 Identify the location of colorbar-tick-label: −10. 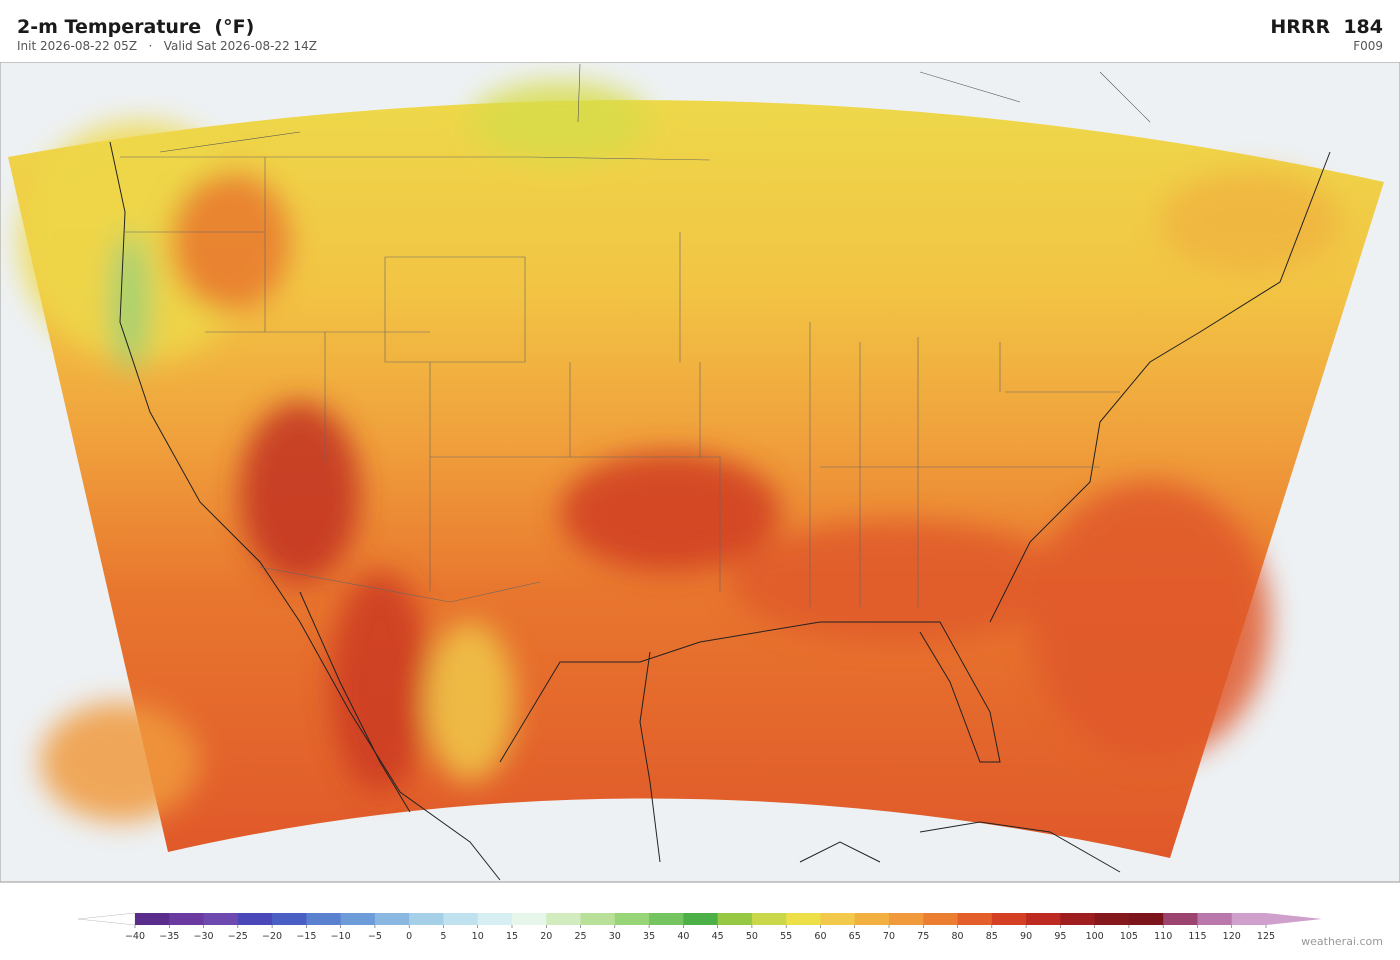
(341, 936).